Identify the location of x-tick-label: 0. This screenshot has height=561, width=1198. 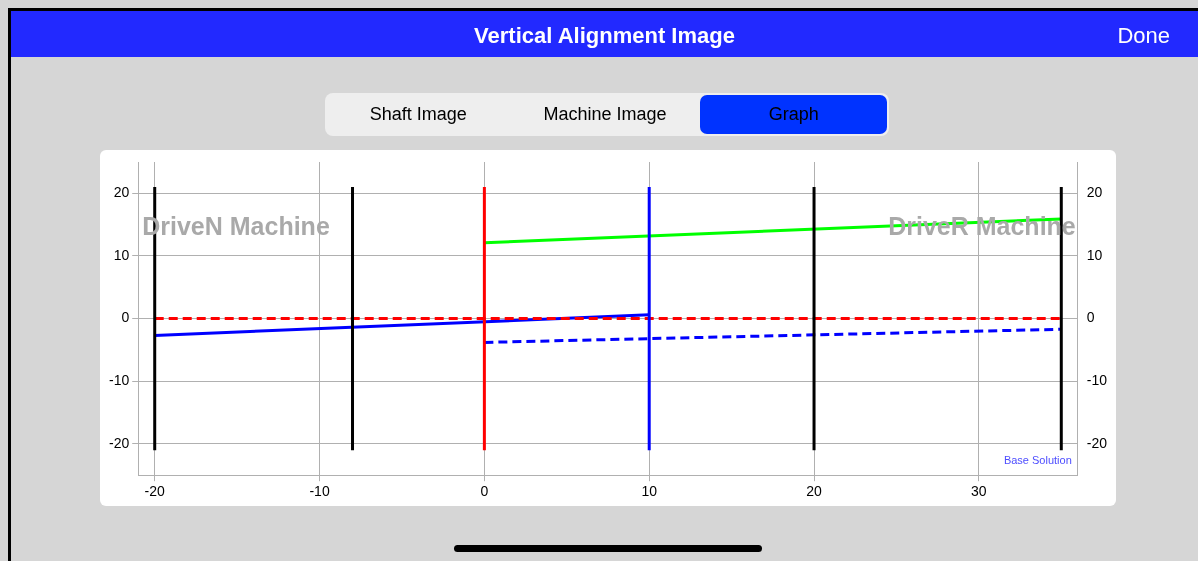
(484, 491).